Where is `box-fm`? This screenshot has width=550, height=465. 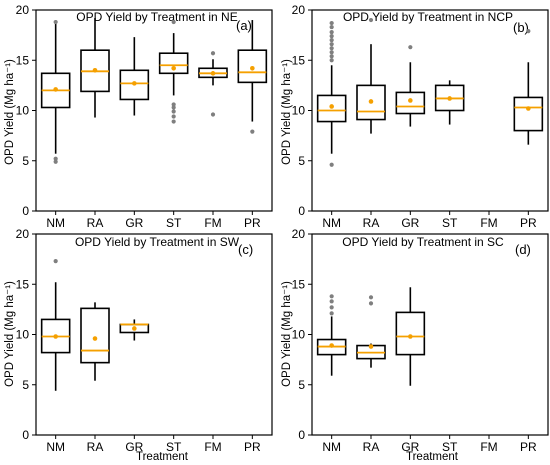 box-fm is located at coordinates (213, 84).